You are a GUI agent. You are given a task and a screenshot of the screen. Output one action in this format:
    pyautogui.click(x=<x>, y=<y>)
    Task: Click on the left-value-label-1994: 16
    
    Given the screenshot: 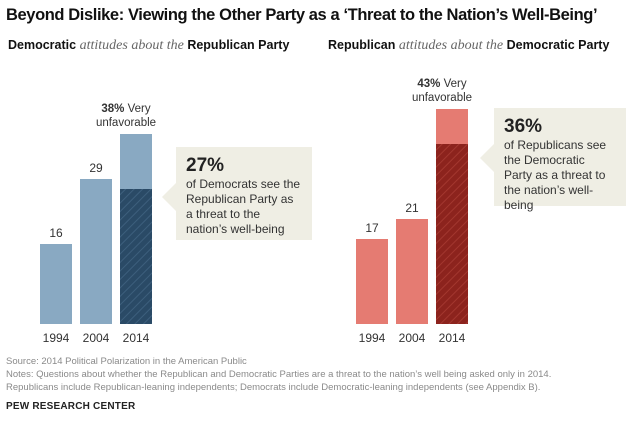 What is the action you would take?
    pyautogui.click(x=56, y=233)
    